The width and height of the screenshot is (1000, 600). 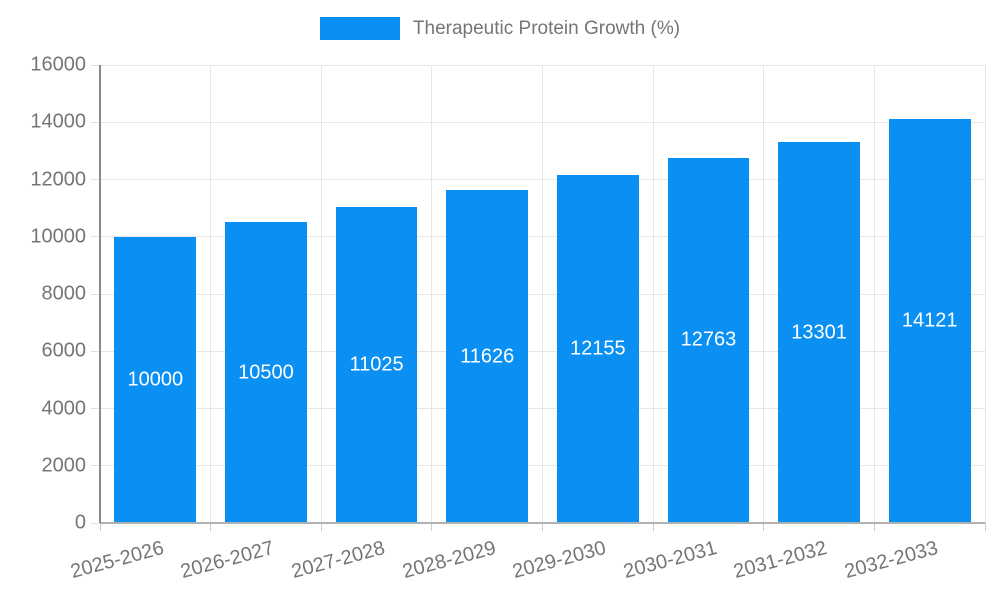 I want to click on x-axis-tick-label: 2031-2032, so click(x=780, y=560).